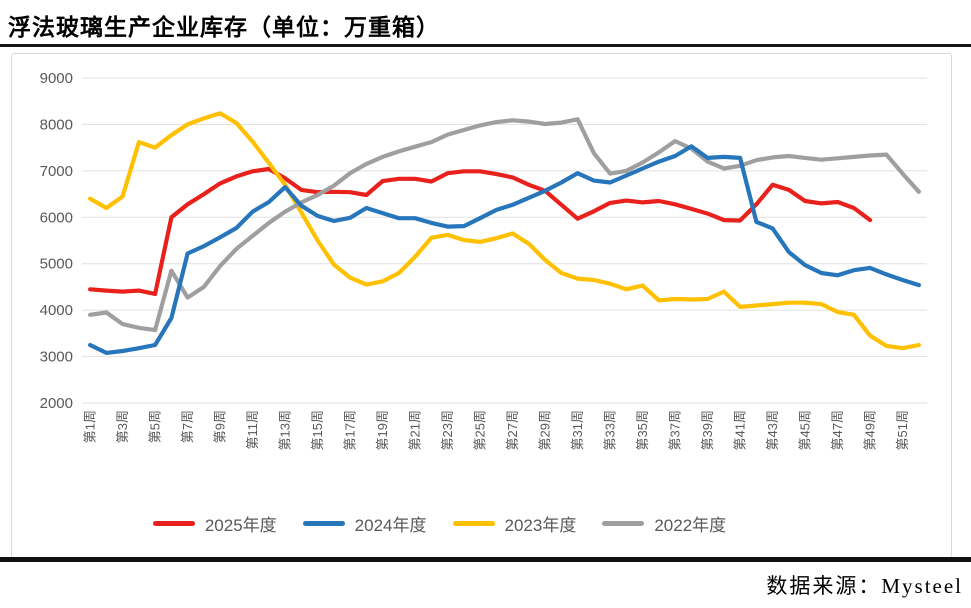 Image resolution: width=971 pixels, height=608 pixels. Describe the element at coordinates (56, 357) in the screenshot. I see `y-tick-label-3000: 3000` at that location.